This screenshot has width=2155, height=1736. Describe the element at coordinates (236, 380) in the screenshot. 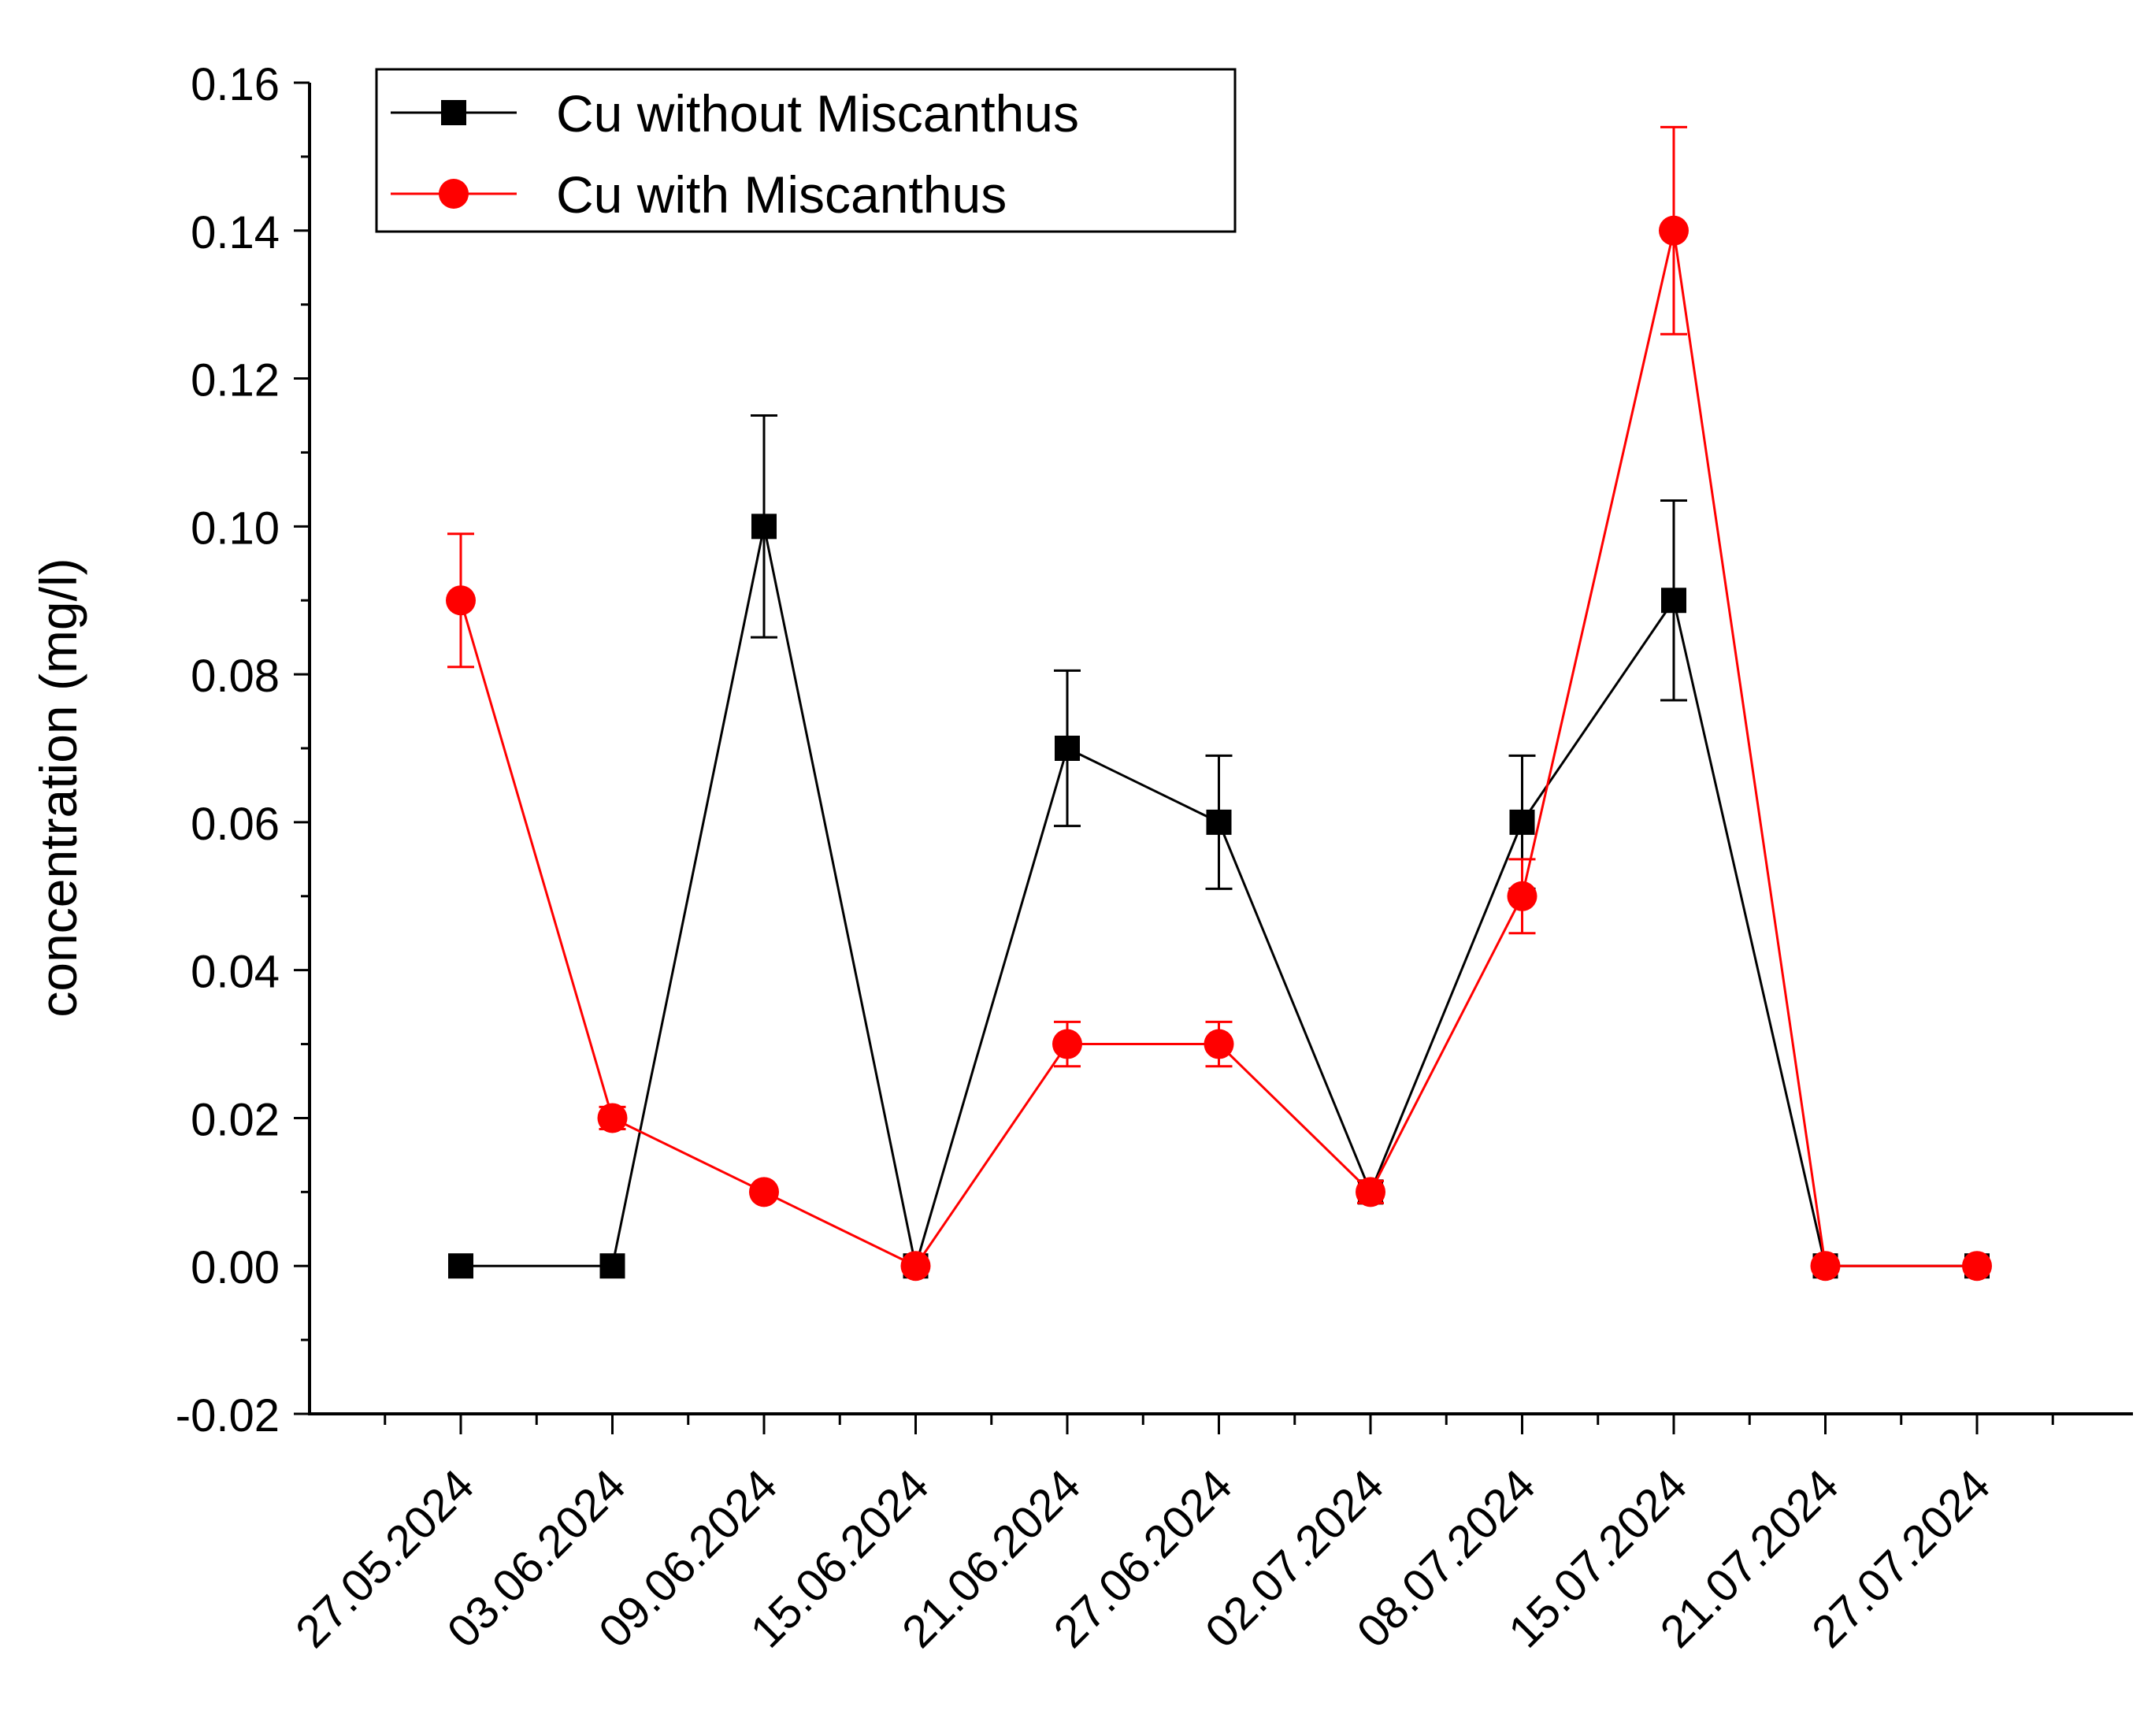

I see `y-tick-label: 0.12` at that location.